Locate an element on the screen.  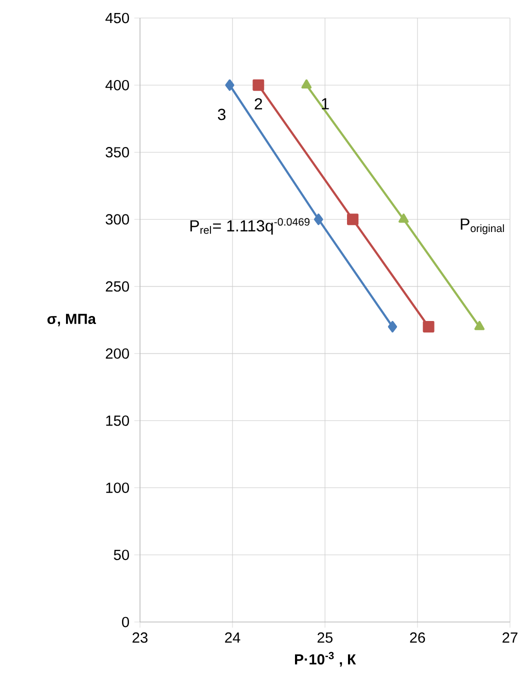
x-tick-label: 24 is located at coordinates (232, 637).